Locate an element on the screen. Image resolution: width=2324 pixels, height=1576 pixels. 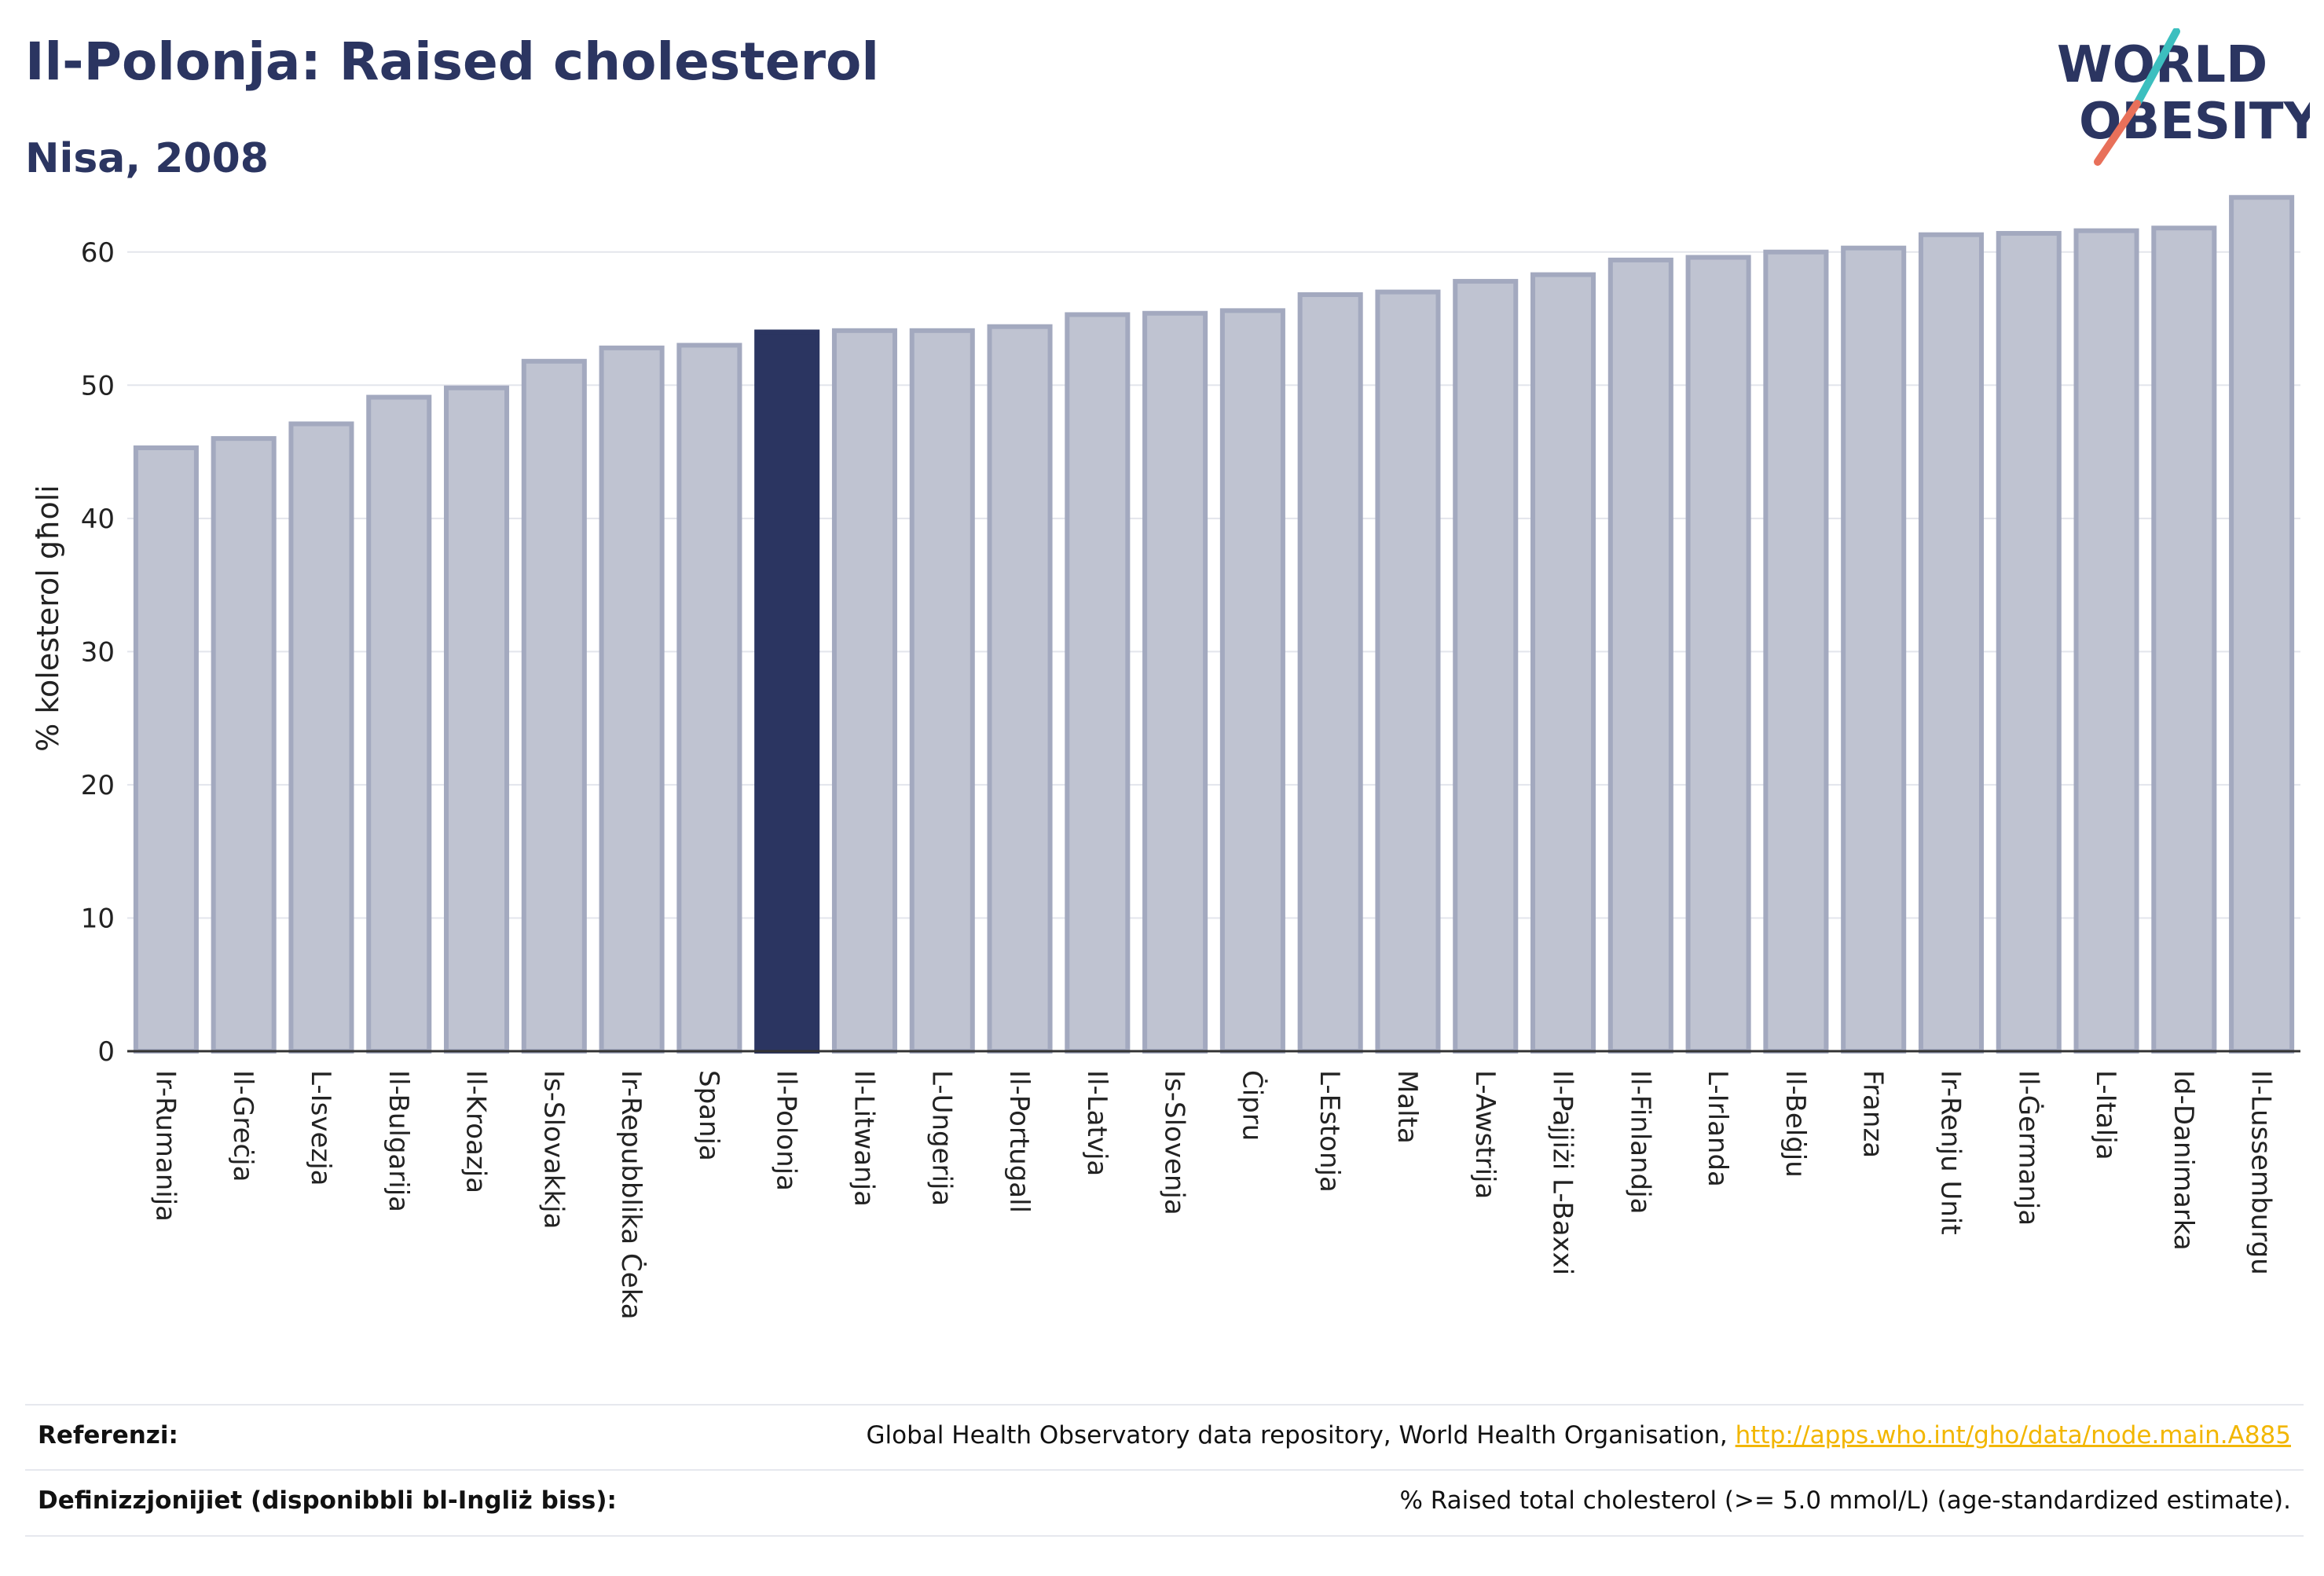
bar-il-portugall is located at coordinates (1020, 689).